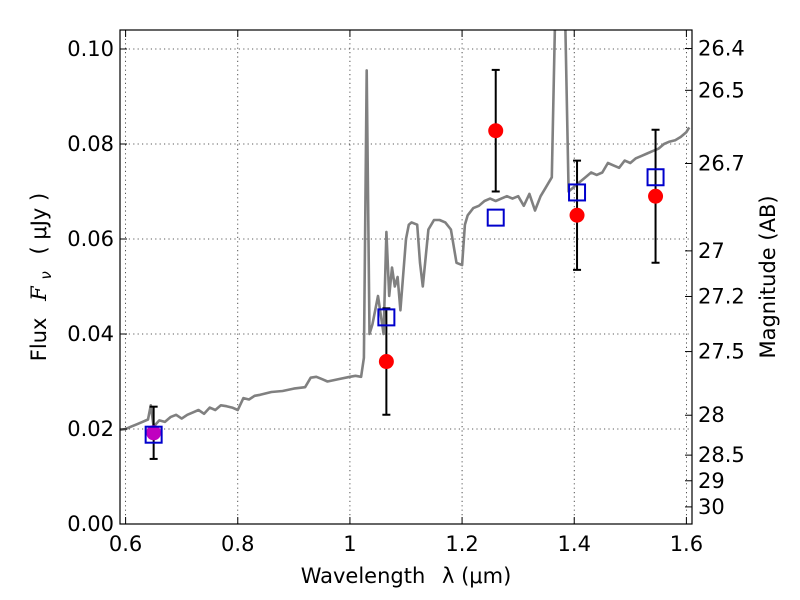 The height and width of the screenshot is (600, 800). I want to click on y-tick-label: 0.06, so click(90, 239).